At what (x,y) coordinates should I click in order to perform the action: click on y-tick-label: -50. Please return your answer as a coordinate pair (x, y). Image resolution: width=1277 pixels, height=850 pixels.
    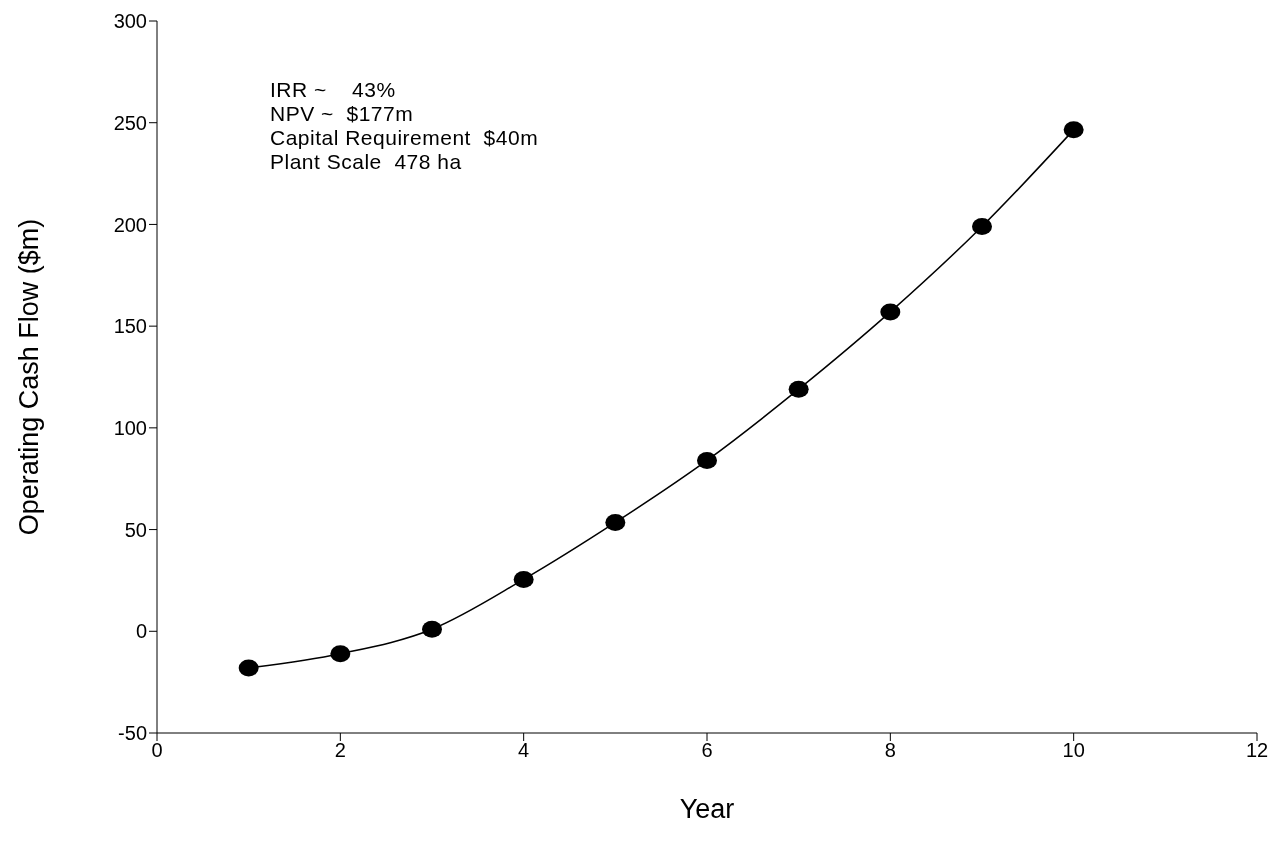
    Looking at the image, I should click on (132, 733).